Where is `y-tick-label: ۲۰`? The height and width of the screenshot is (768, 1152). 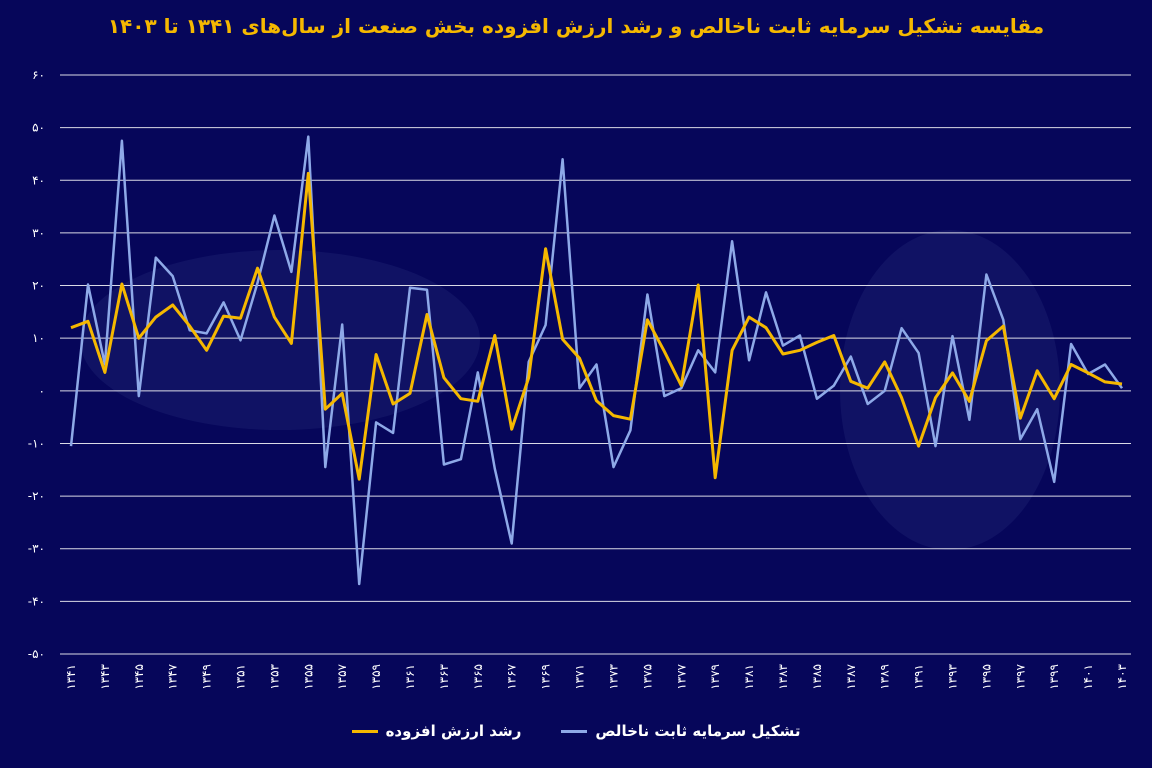
y-tick-label: ۲۰ is located at coordinates (38, 286).